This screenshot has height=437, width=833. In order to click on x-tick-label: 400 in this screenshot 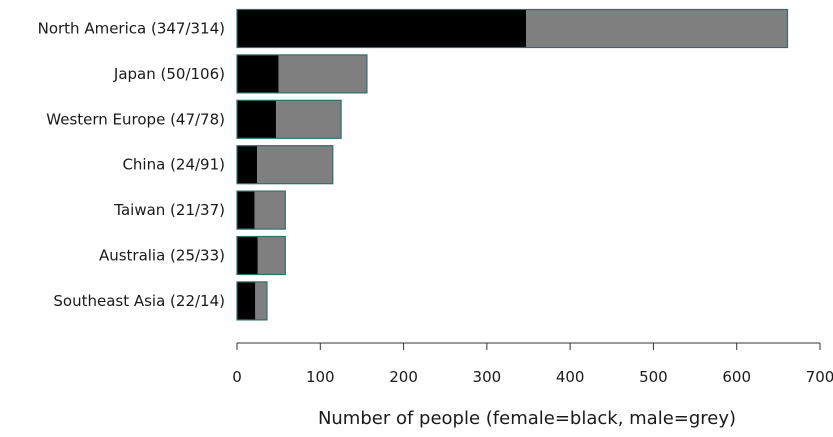, I will do `click(570, 377)`.